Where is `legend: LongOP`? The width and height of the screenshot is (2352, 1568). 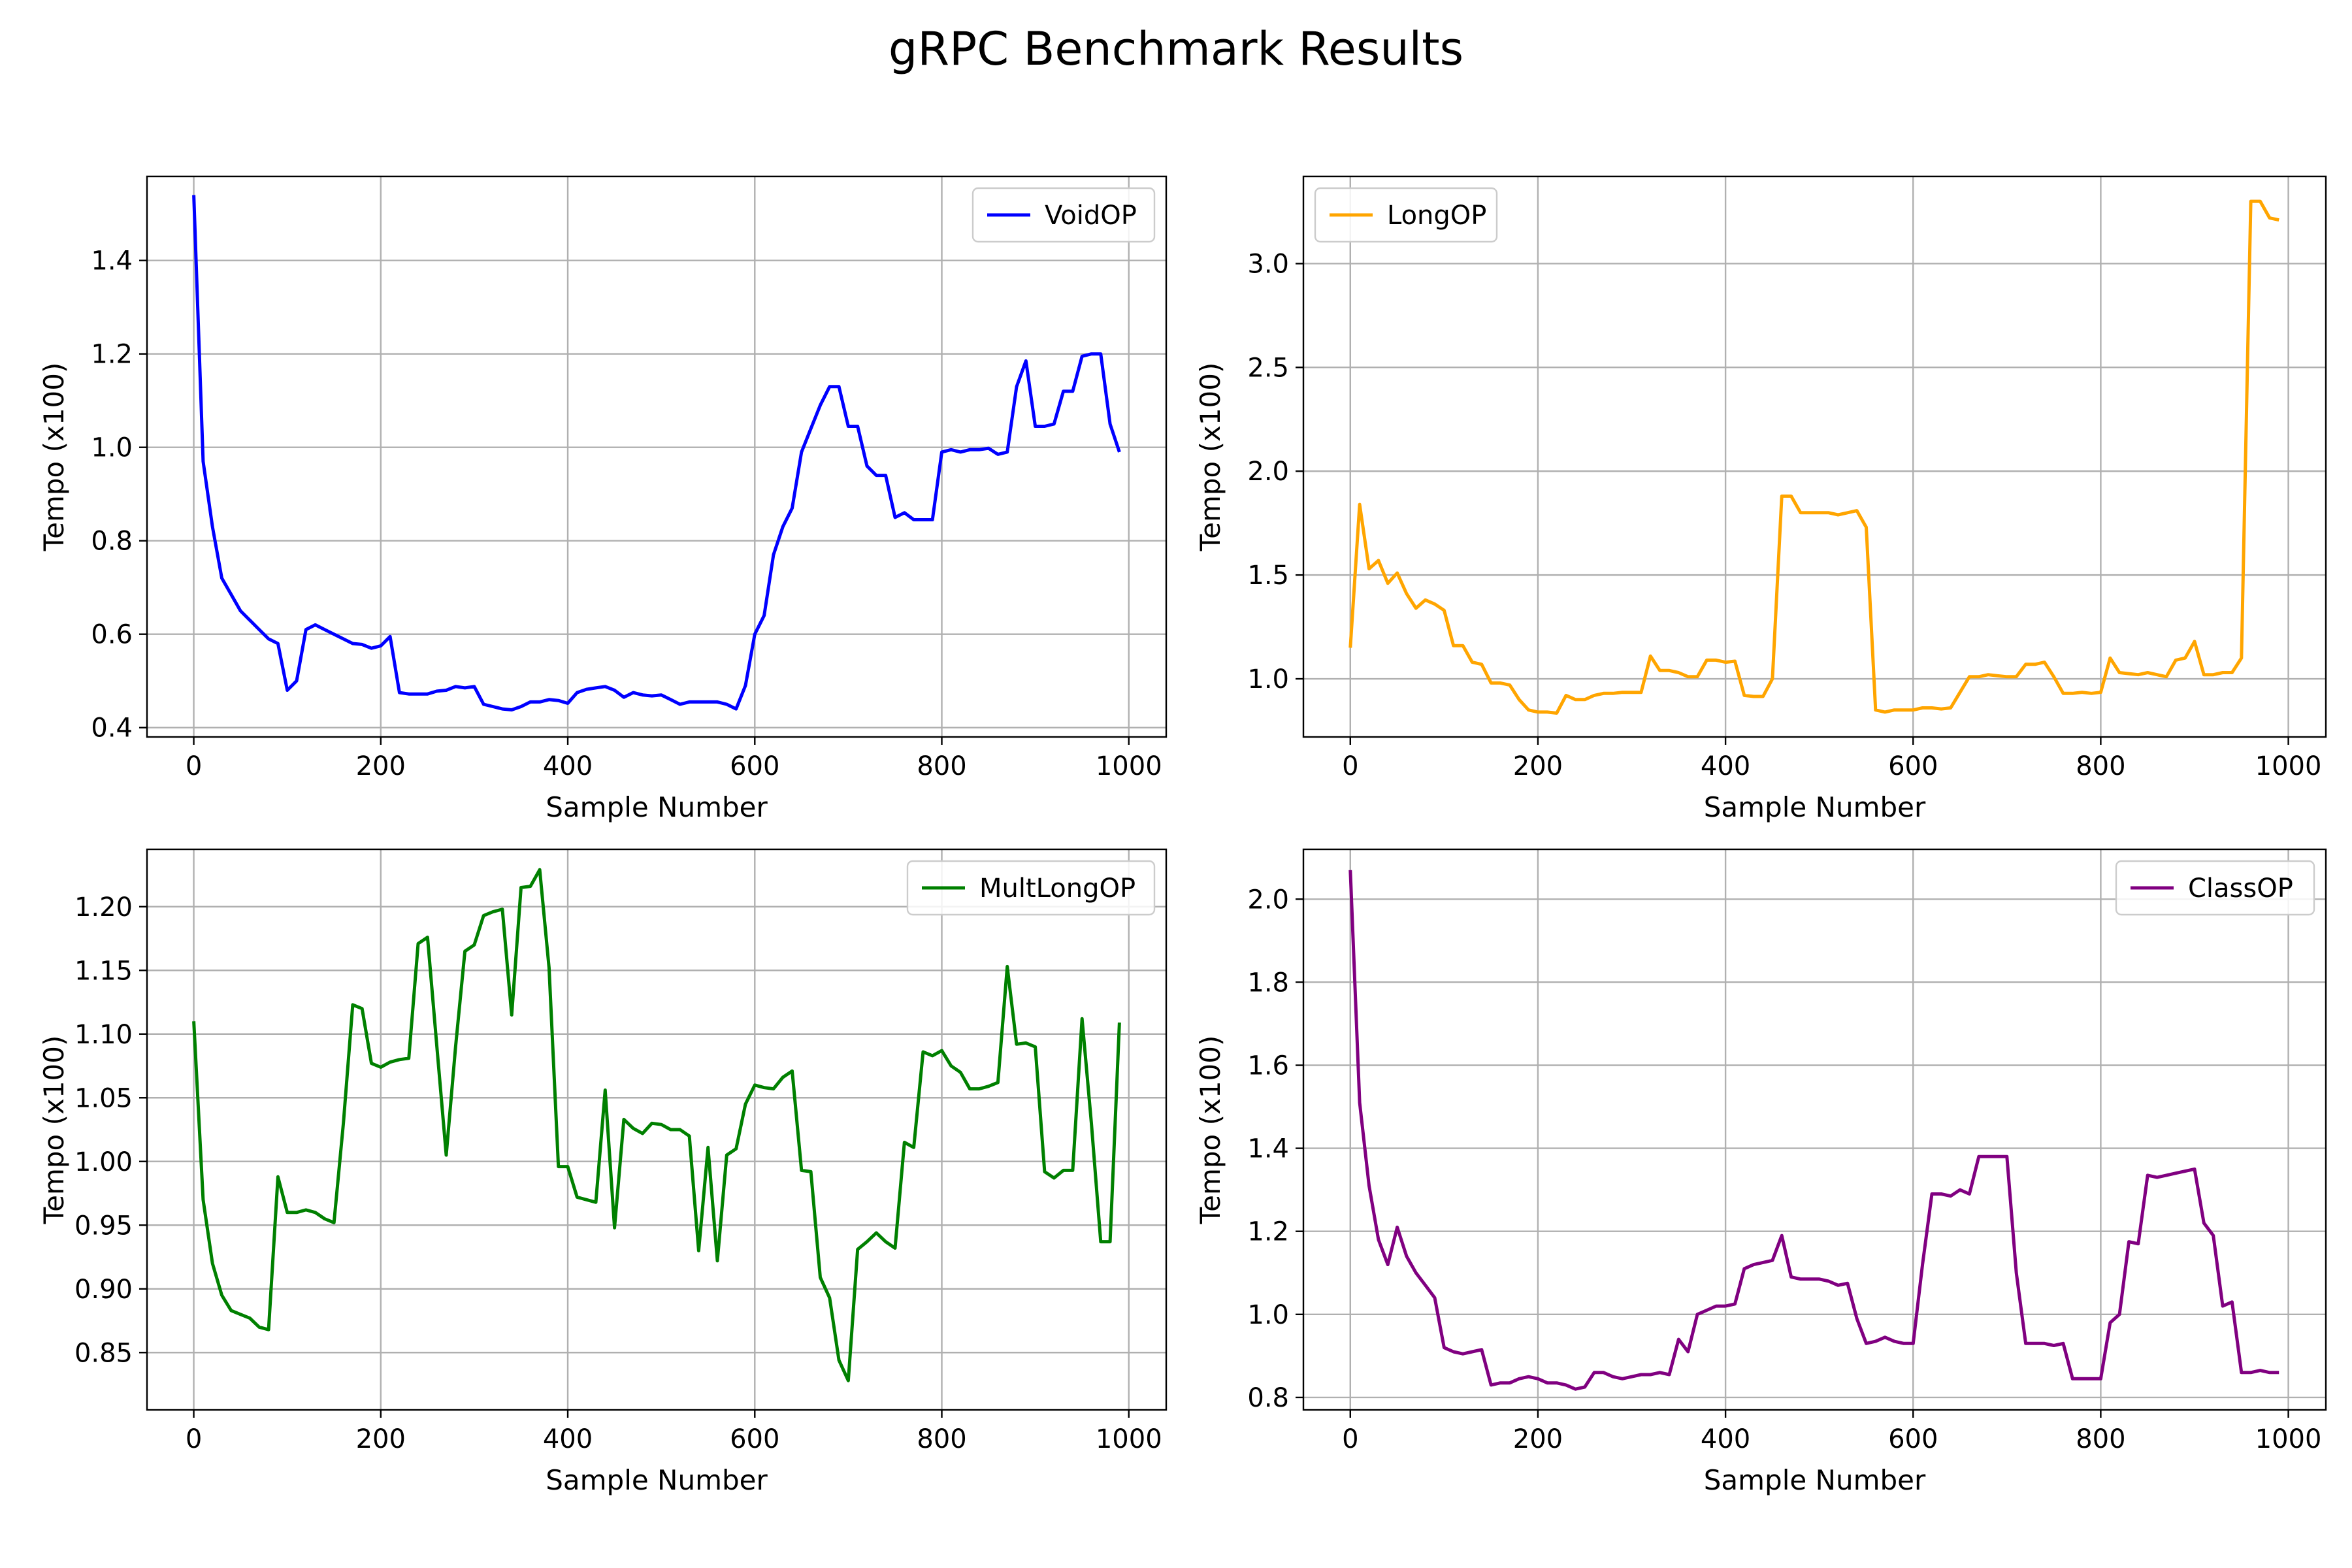
legend: LongOP is located at coordinates (1406, 215).